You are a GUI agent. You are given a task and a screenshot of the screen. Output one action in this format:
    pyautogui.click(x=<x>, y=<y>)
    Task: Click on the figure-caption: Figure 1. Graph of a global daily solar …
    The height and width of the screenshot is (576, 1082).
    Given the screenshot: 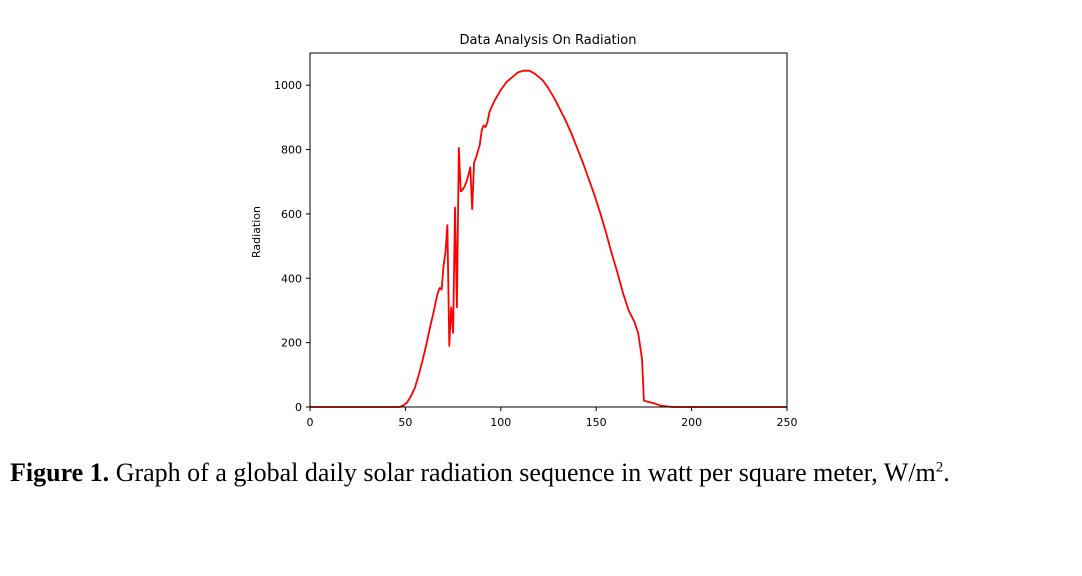 What is the action you would take?
    pyautogui.click(x=545, y=473)
    